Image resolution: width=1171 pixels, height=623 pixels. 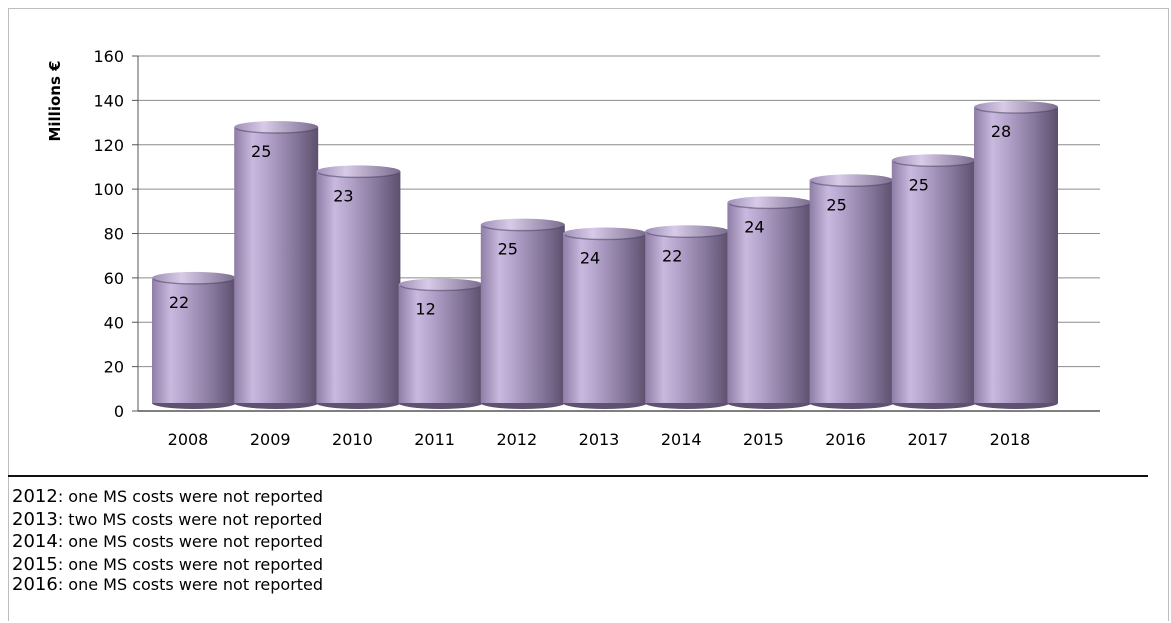 I want to click on x-tick-label: 2009, so click(x=270, y=439).